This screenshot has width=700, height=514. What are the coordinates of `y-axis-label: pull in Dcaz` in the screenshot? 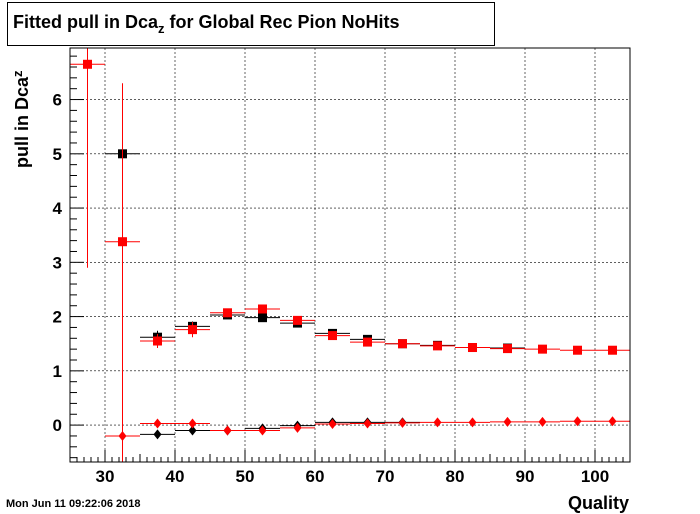 It's located at (21, 119).